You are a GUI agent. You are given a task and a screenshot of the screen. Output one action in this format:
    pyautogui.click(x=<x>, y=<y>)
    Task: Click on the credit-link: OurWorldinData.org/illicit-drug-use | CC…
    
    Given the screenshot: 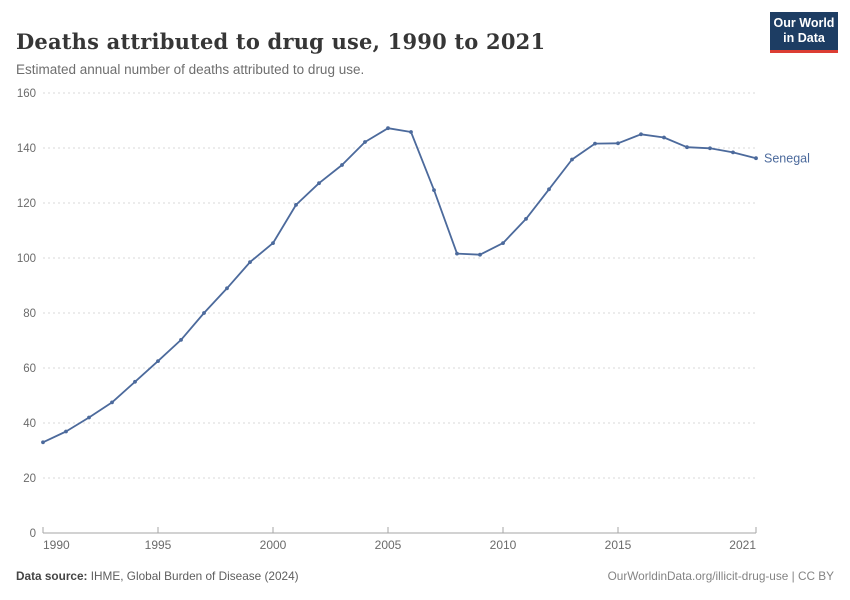 What is the action you would take?
    pyautogui.click(x=720, y=576)
    